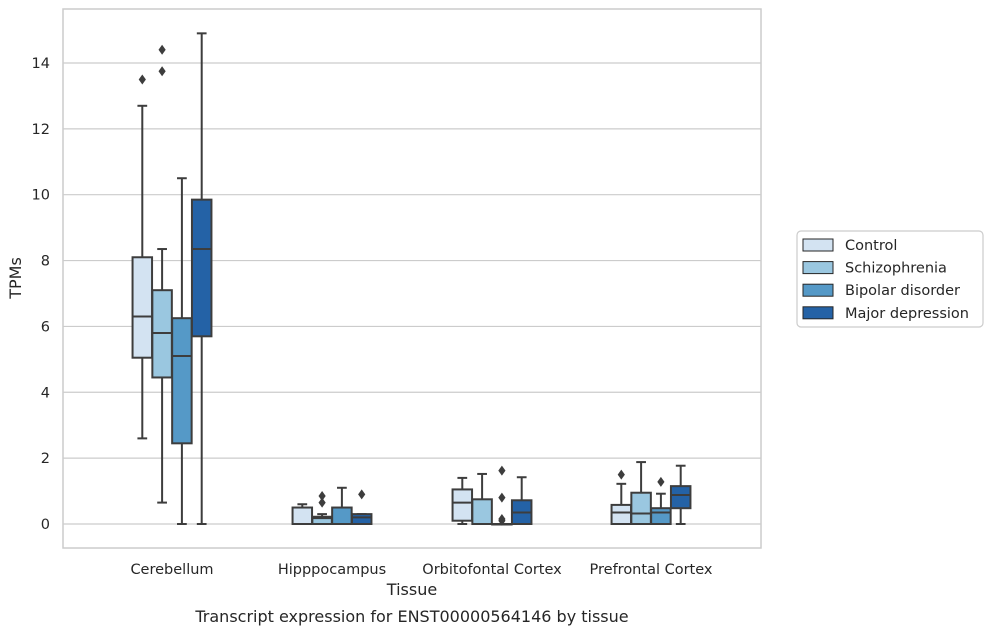 The height and width of the screenshot is (634, 992). Describe the element at coordinates (45, 262) in the screenshot. I see `y-tick-label: 8` at that location.